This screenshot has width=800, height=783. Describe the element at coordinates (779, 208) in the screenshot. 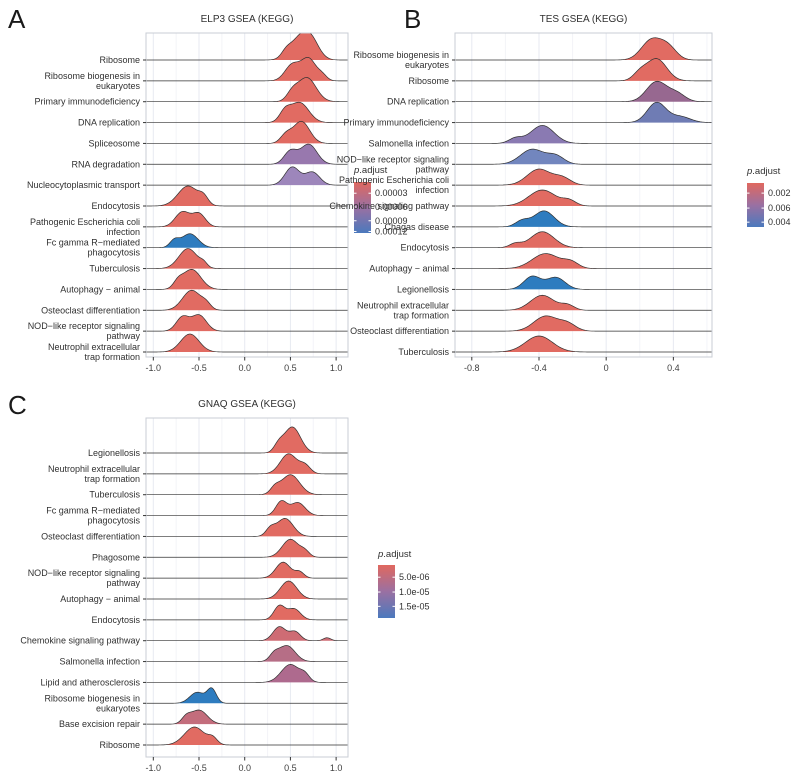

I see `legend-label: 0.006` at that location.